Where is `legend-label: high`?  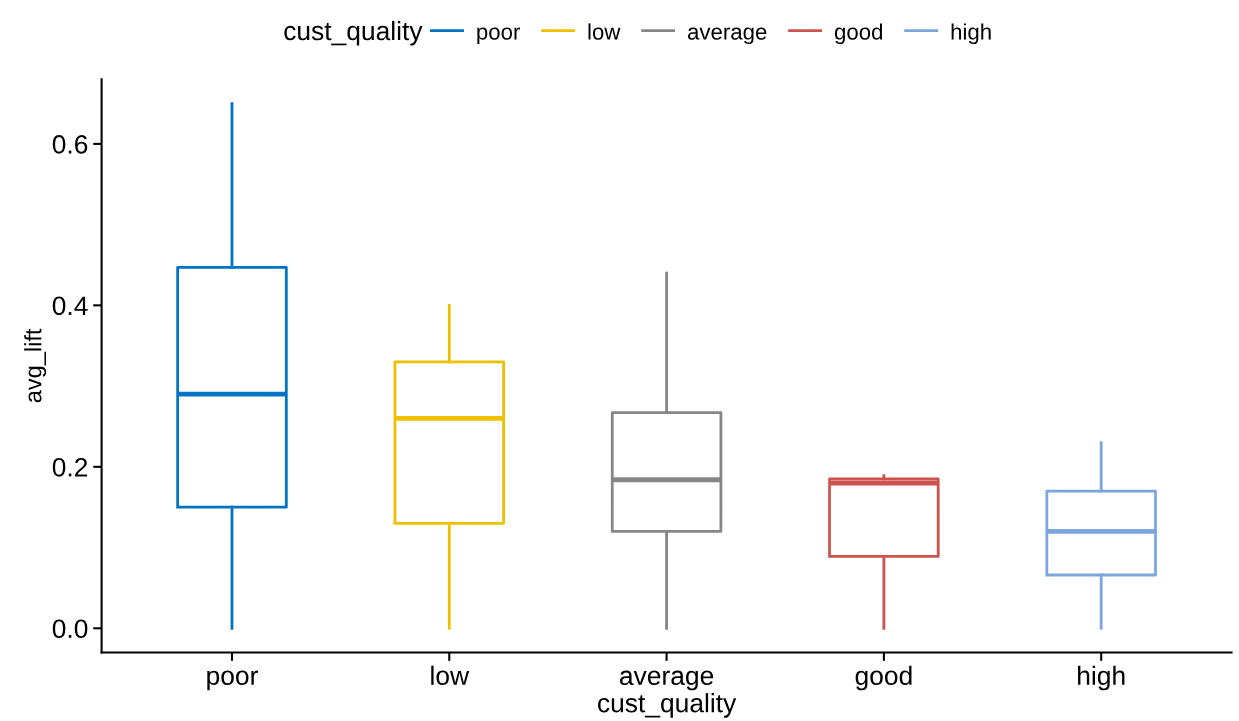 legend-label: high is located at coordinates (971, 34).